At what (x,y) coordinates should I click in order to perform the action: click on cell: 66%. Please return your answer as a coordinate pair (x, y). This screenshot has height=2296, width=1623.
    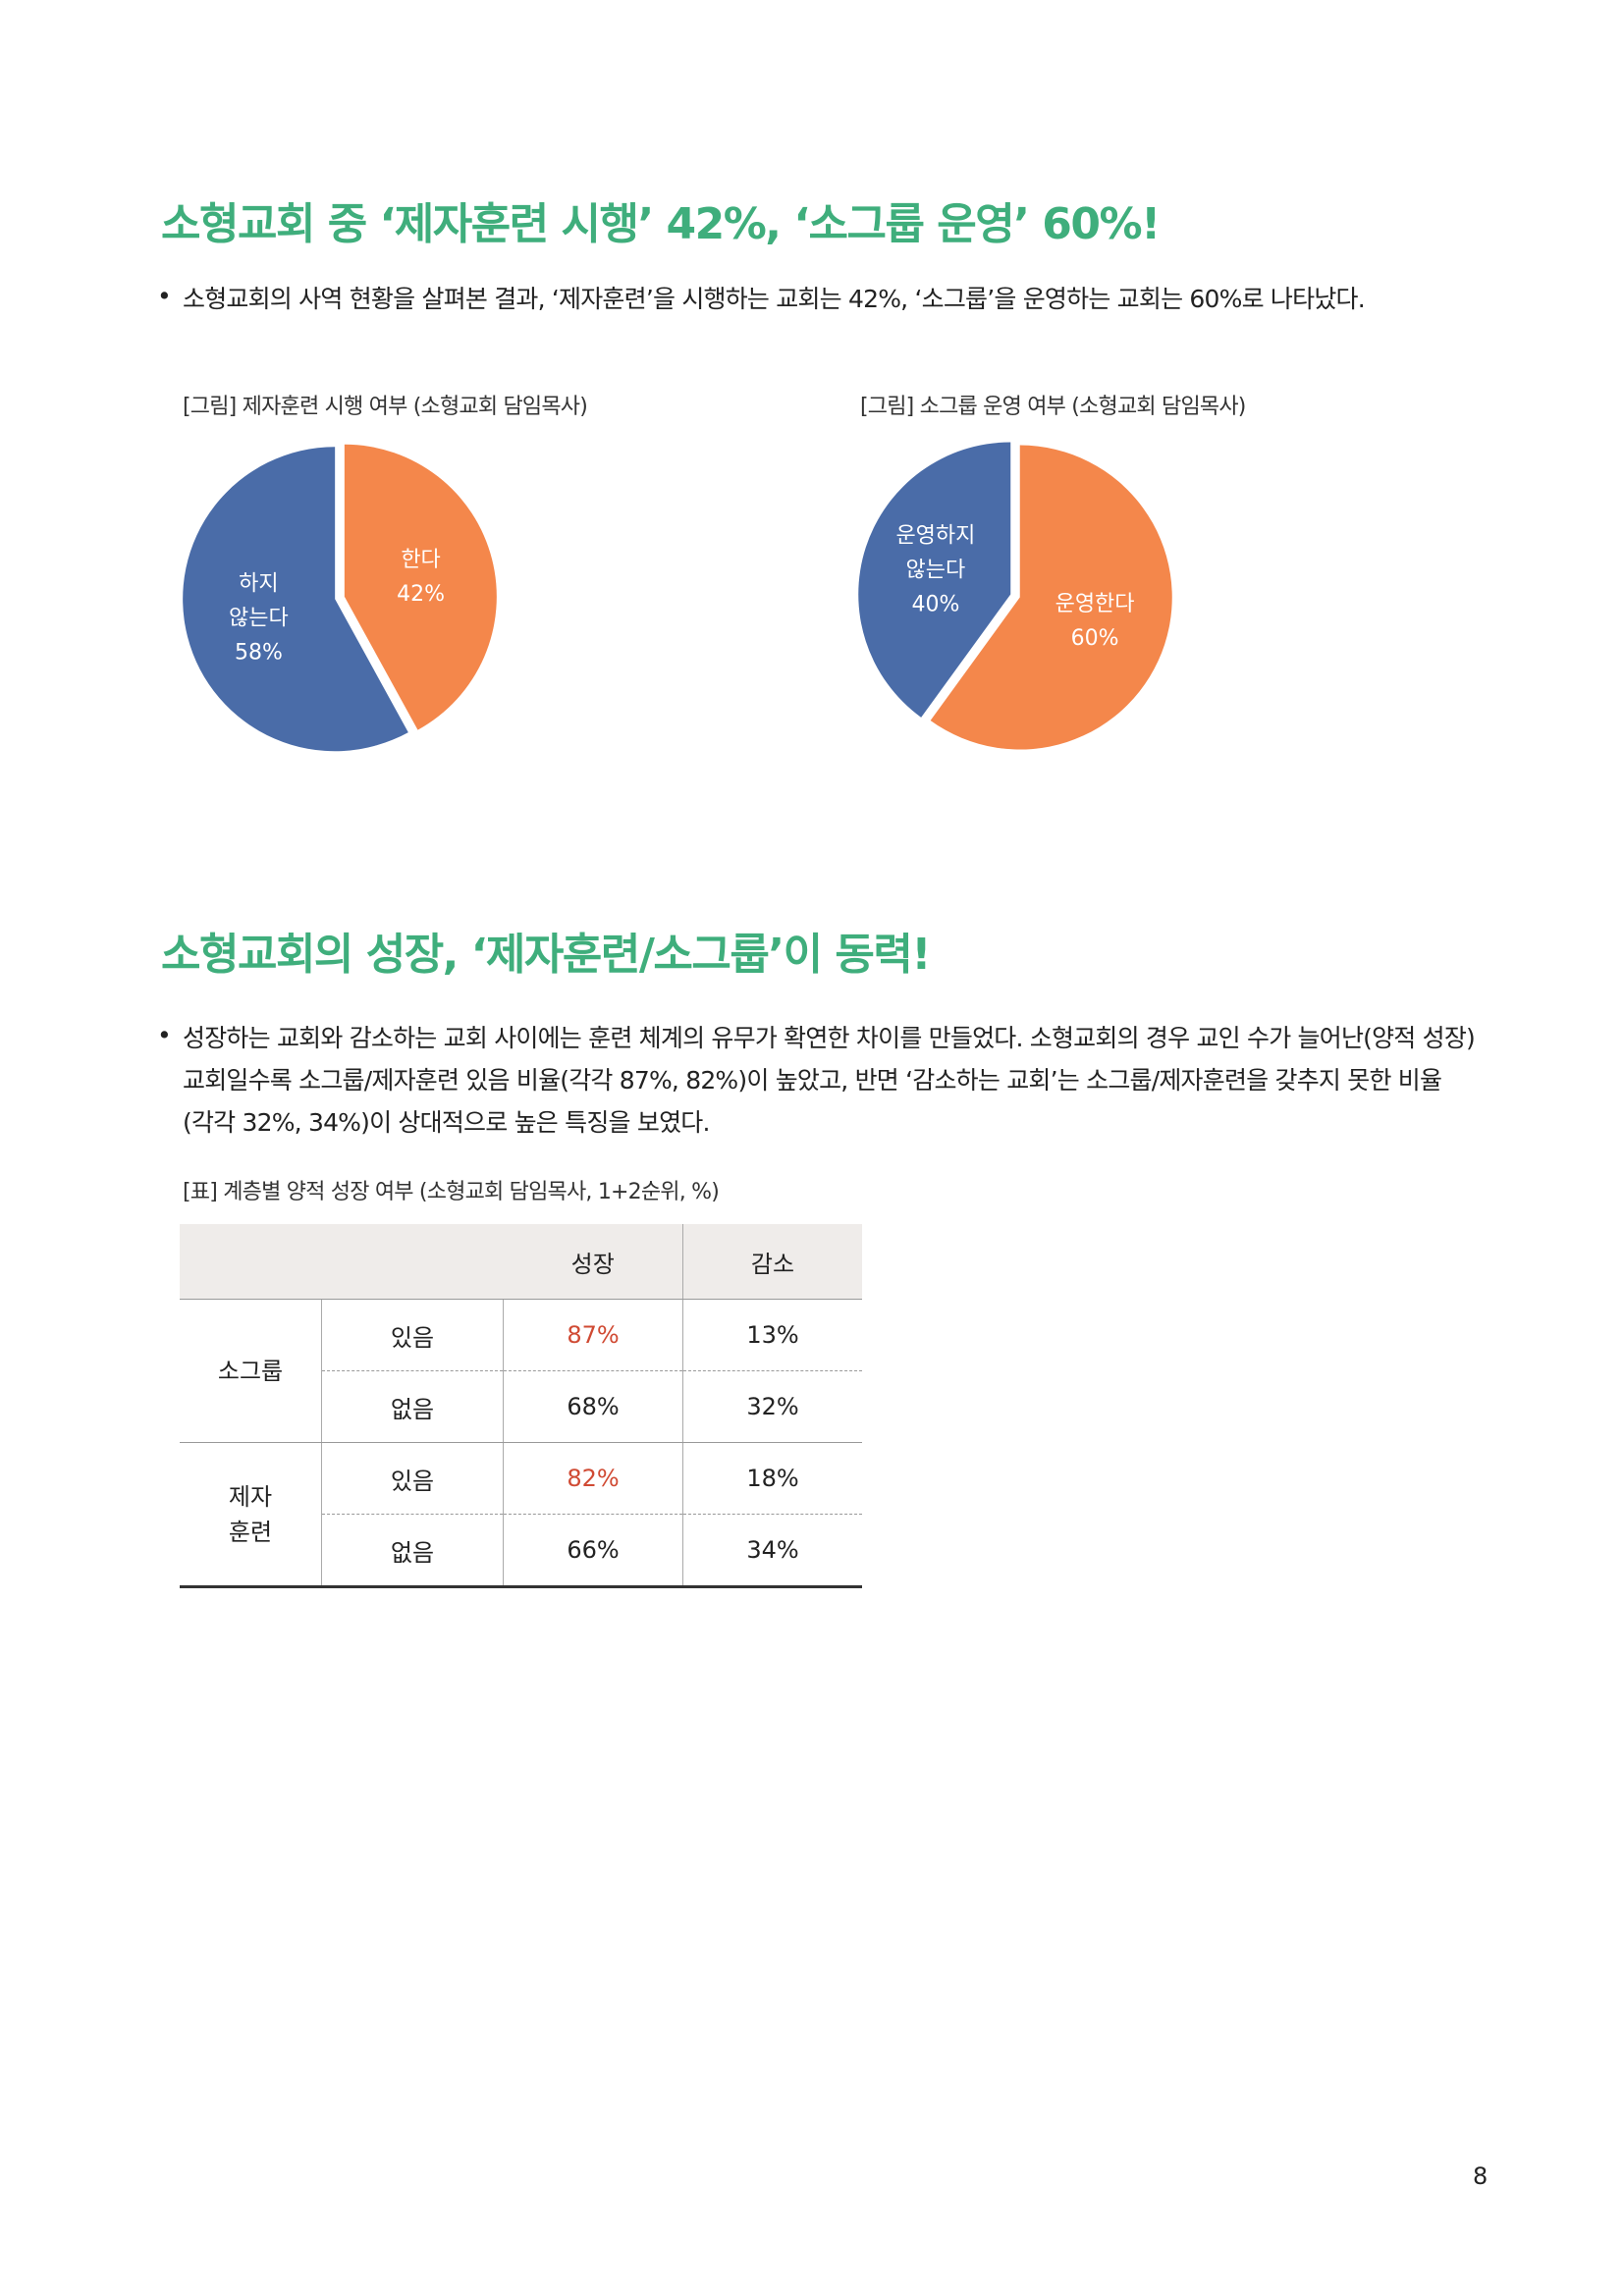
    Looking at the image, I should click on (593, 1551).